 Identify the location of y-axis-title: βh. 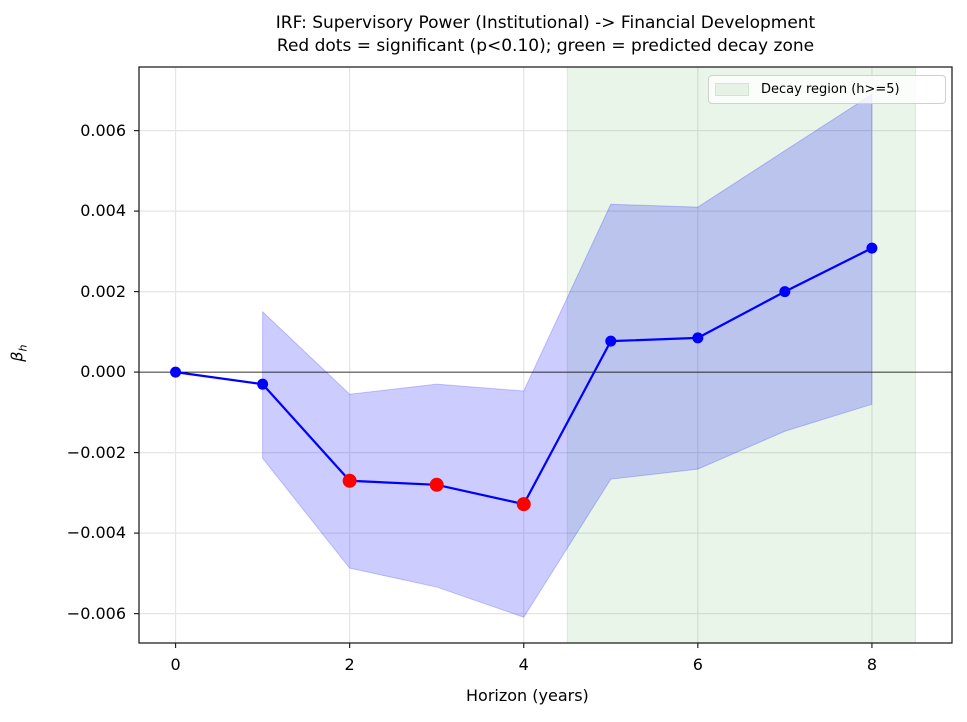
(19, 352).